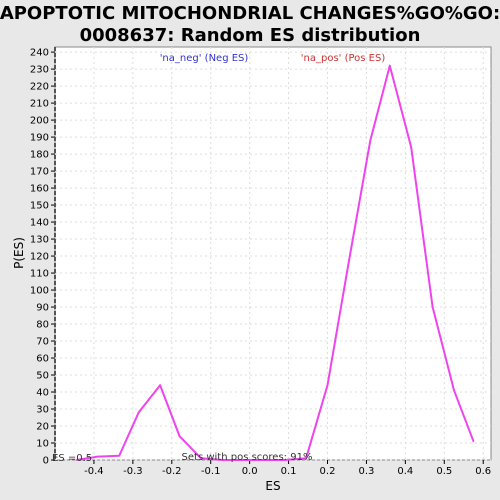 The height and width of the screenshot is (500, 500). What do you see at coordinates (133, 471) in the screenshot?
I see `x-tick-label: -0.3` at bounding box center [133, 471].